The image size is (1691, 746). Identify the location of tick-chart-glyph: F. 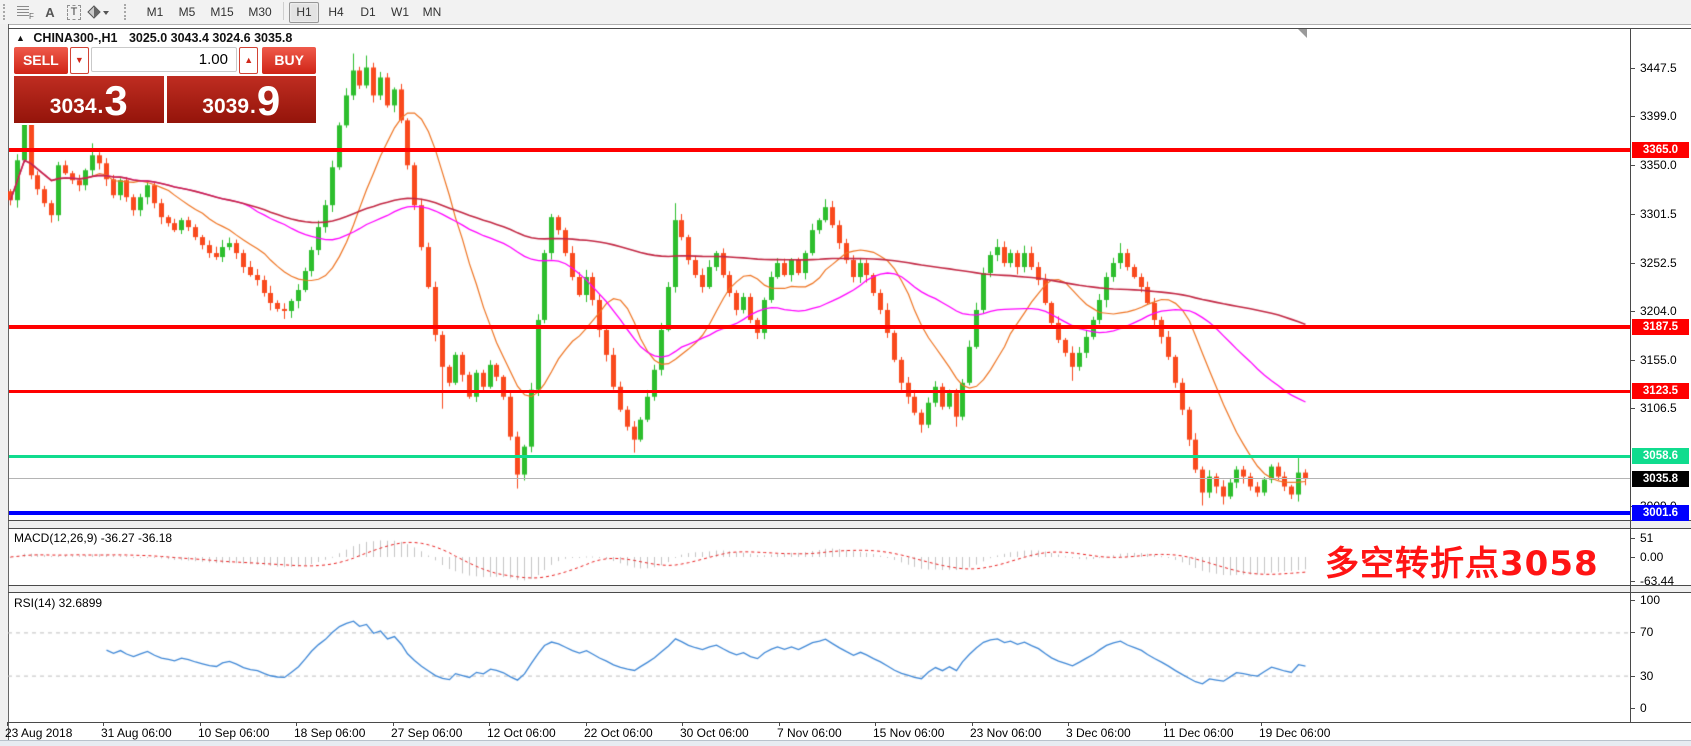
(25, 13).